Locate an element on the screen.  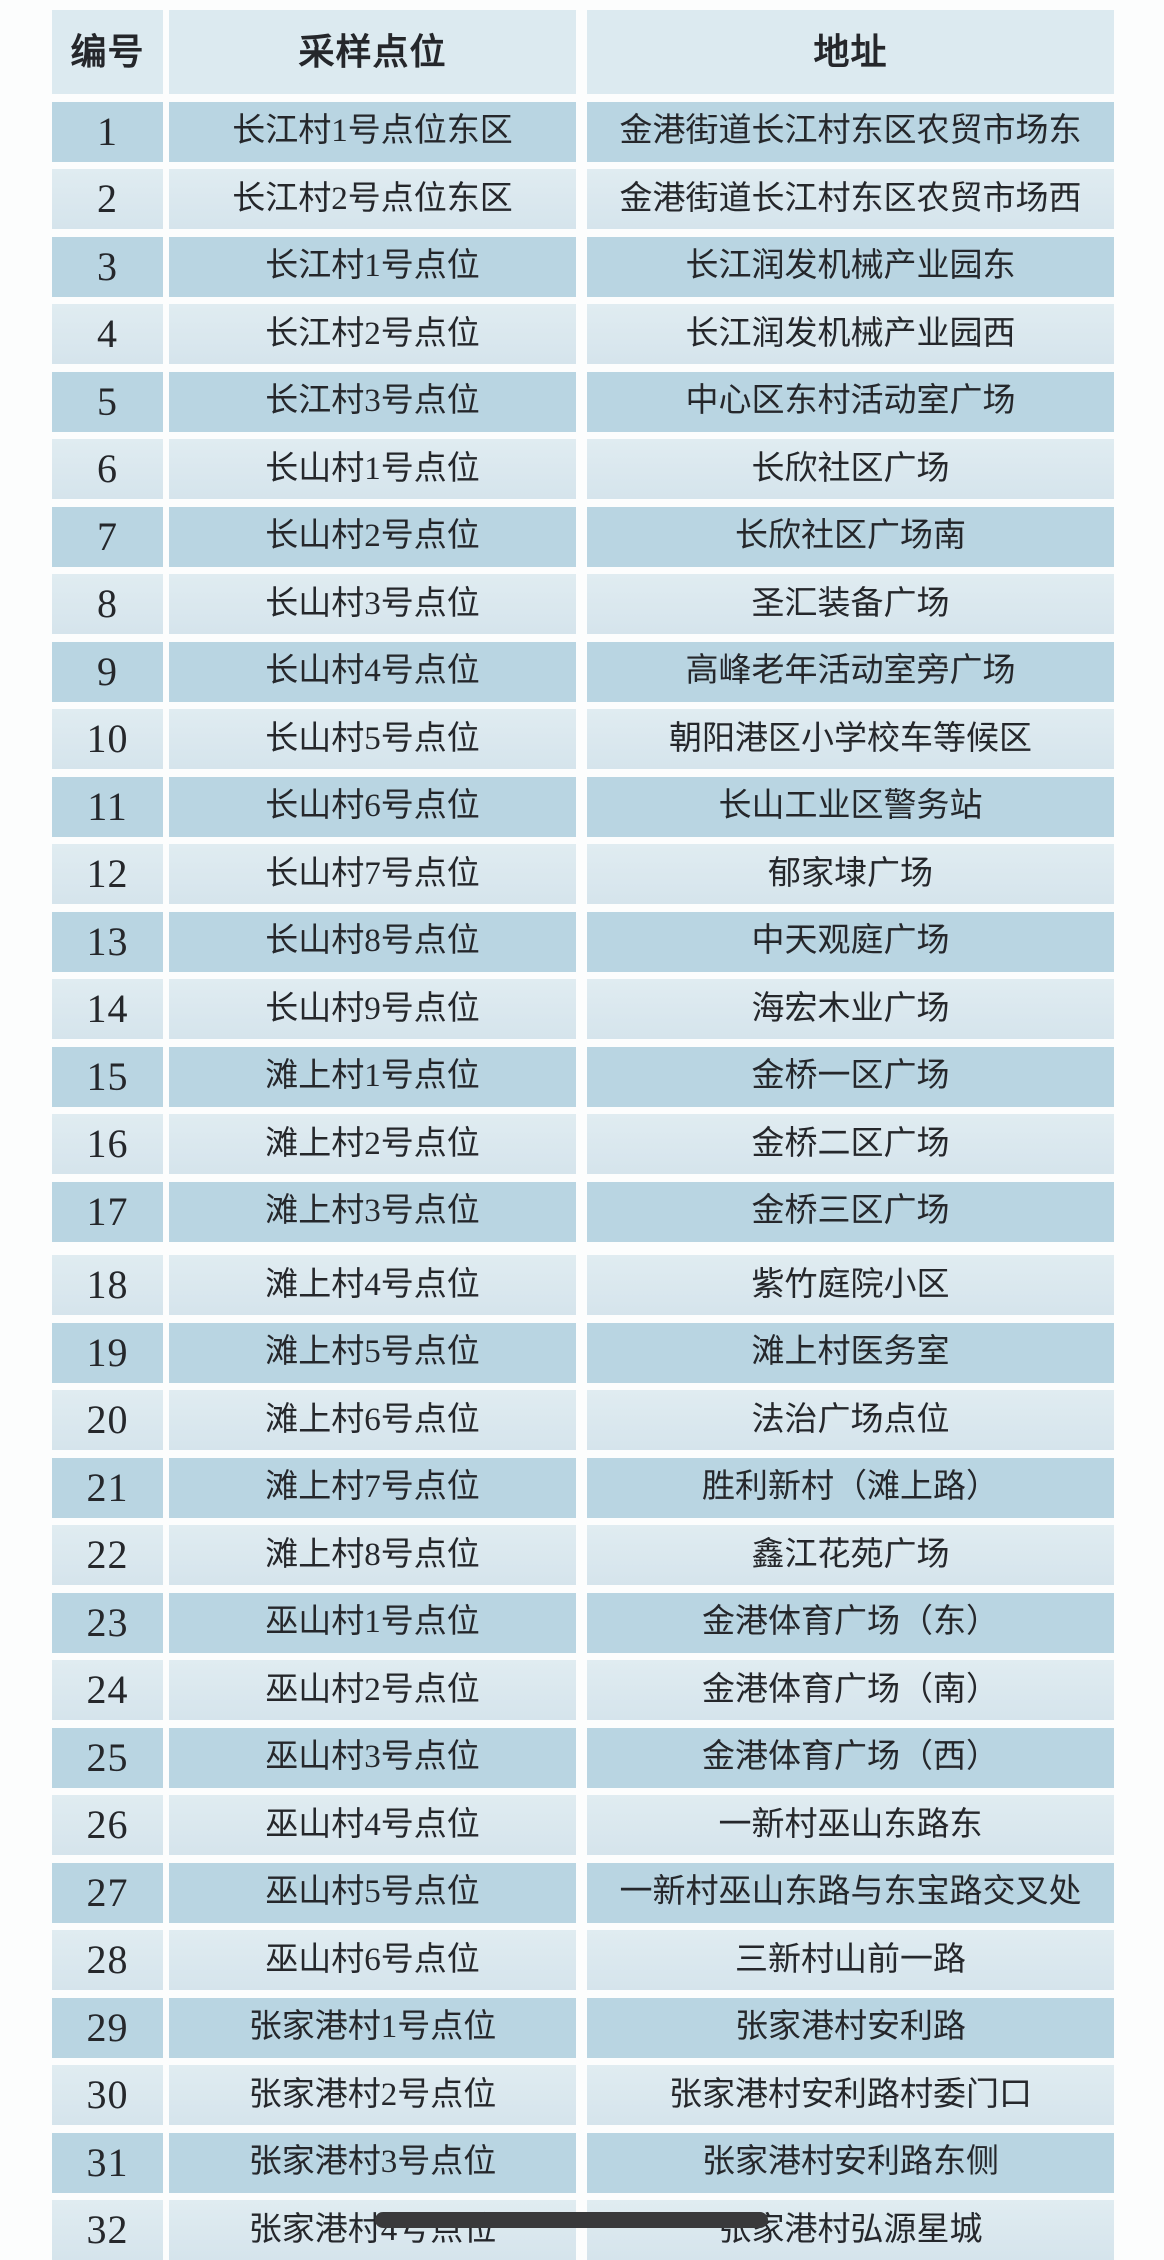
home-indicator-bar is located at coordinates (571, 2220).